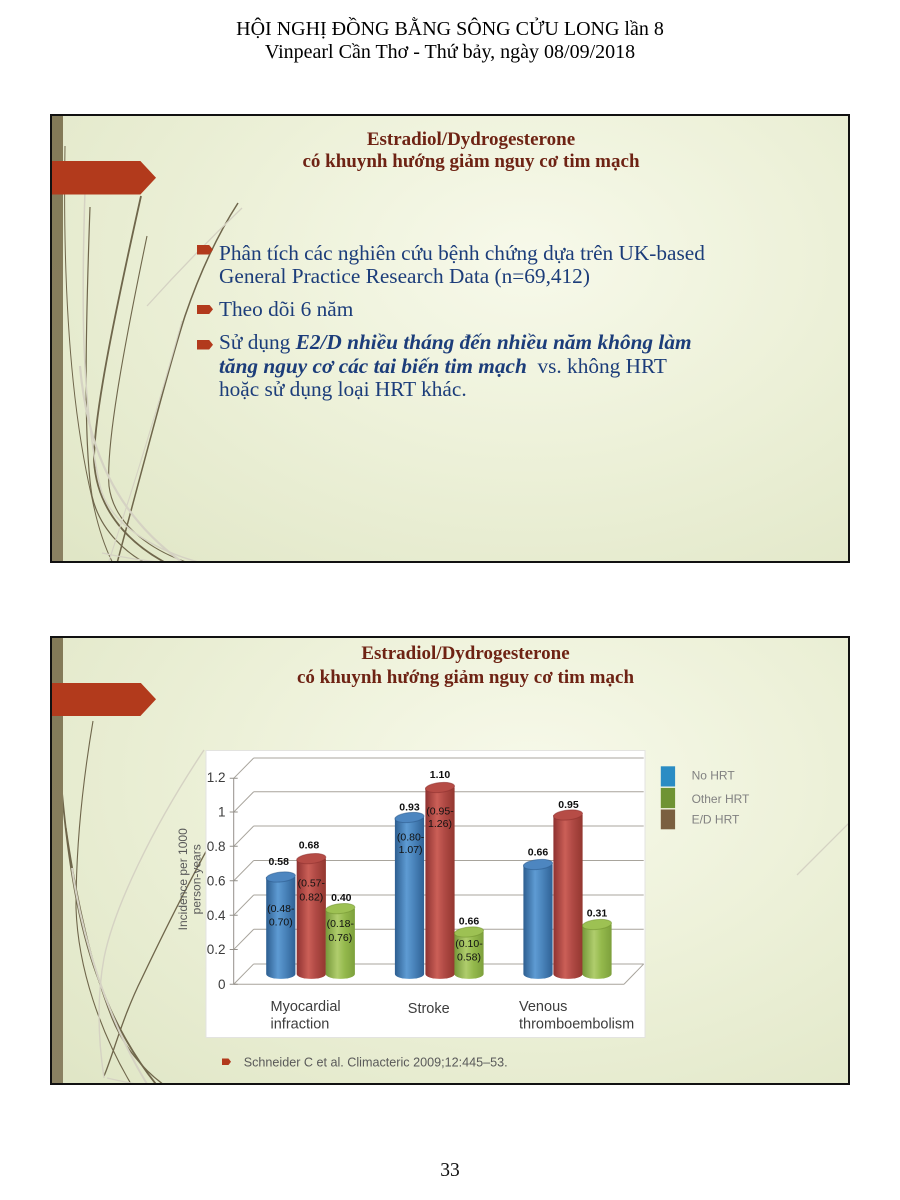  Describe the element at coordinates (576, 1024) in the screenshot. I see `svg-text: thromboembolism` at that location.